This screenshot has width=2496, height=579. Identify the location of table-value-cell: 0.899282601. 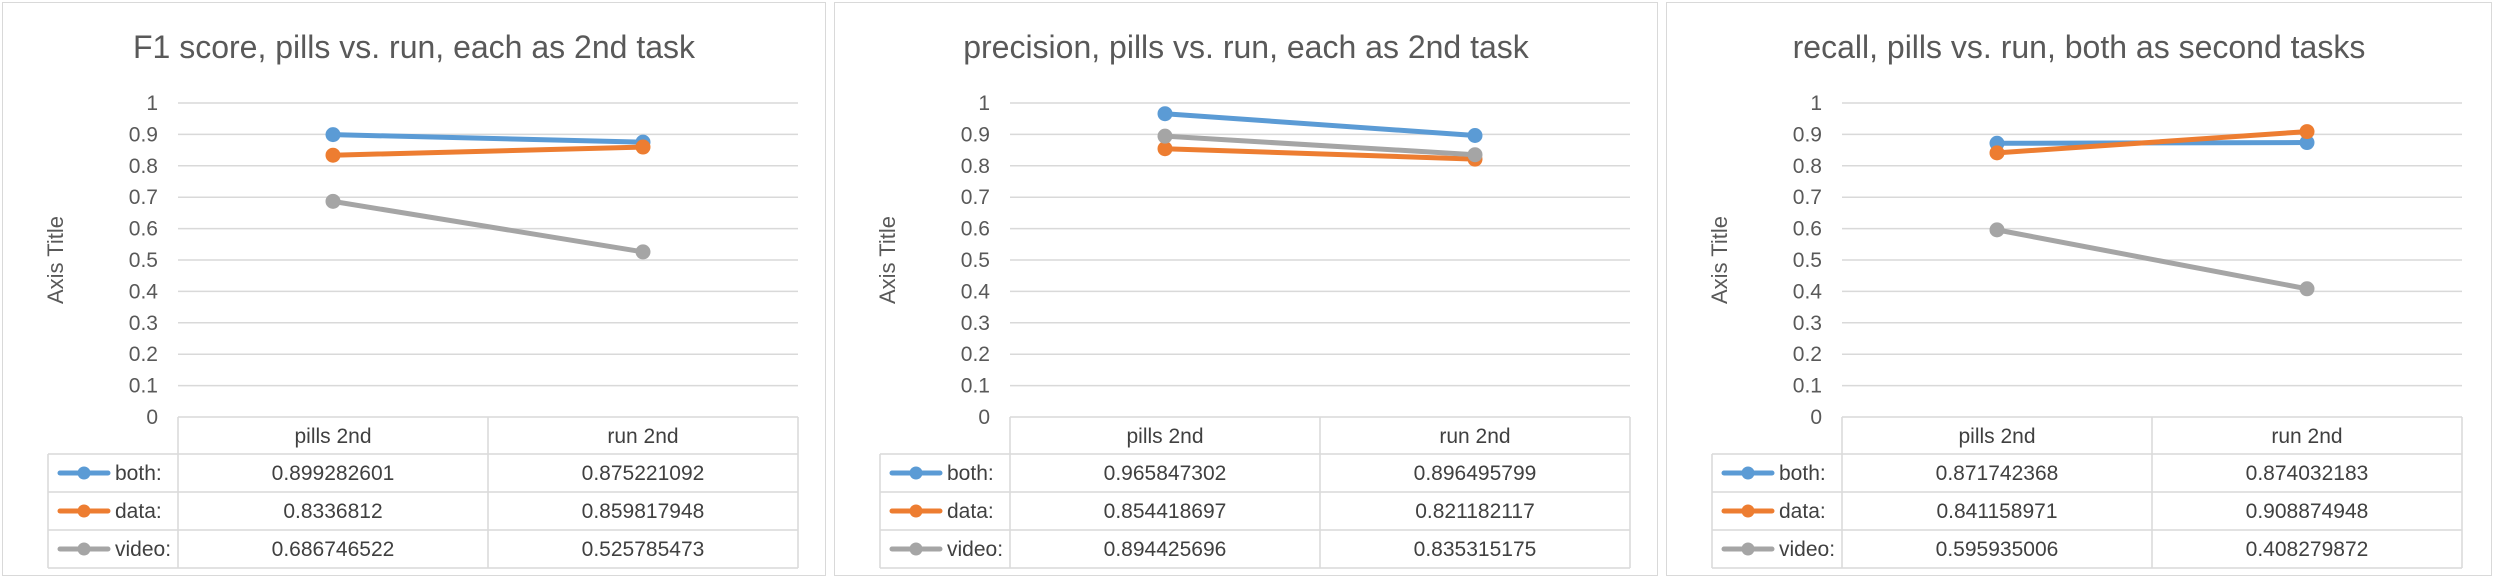
(333, 473).